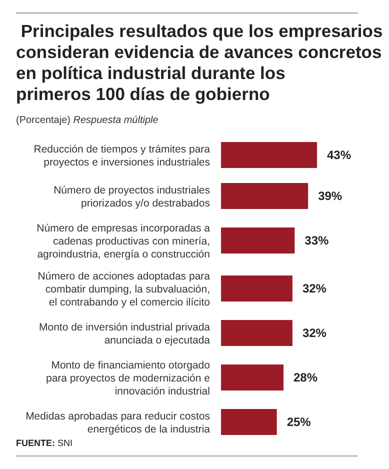 The height and width of the screenshot is (469, 389). I want to click on data-label: 39%, so click(330, 196).